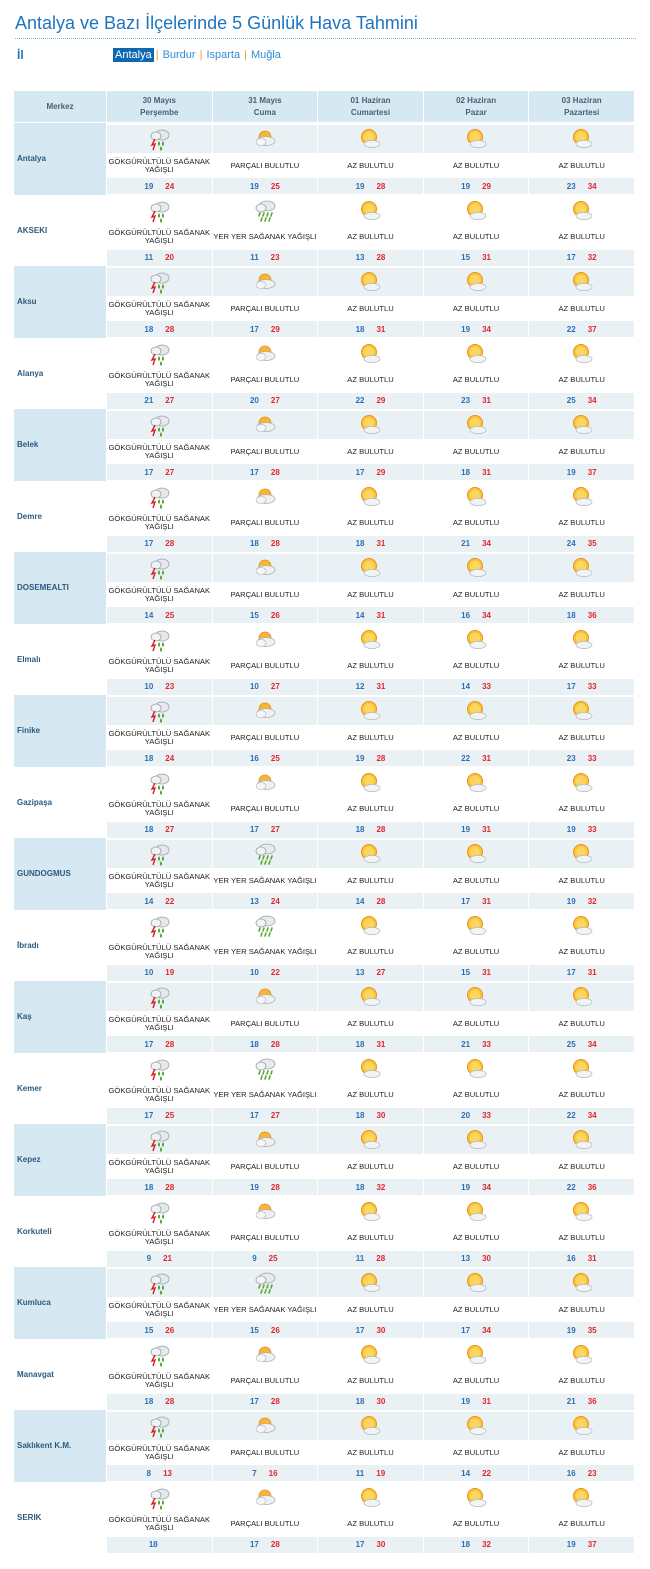  Describe the element at coordinates (370, 159) in the screenshot. I see `forecast-cell: AZ BULUTLU 19 28` at that location.